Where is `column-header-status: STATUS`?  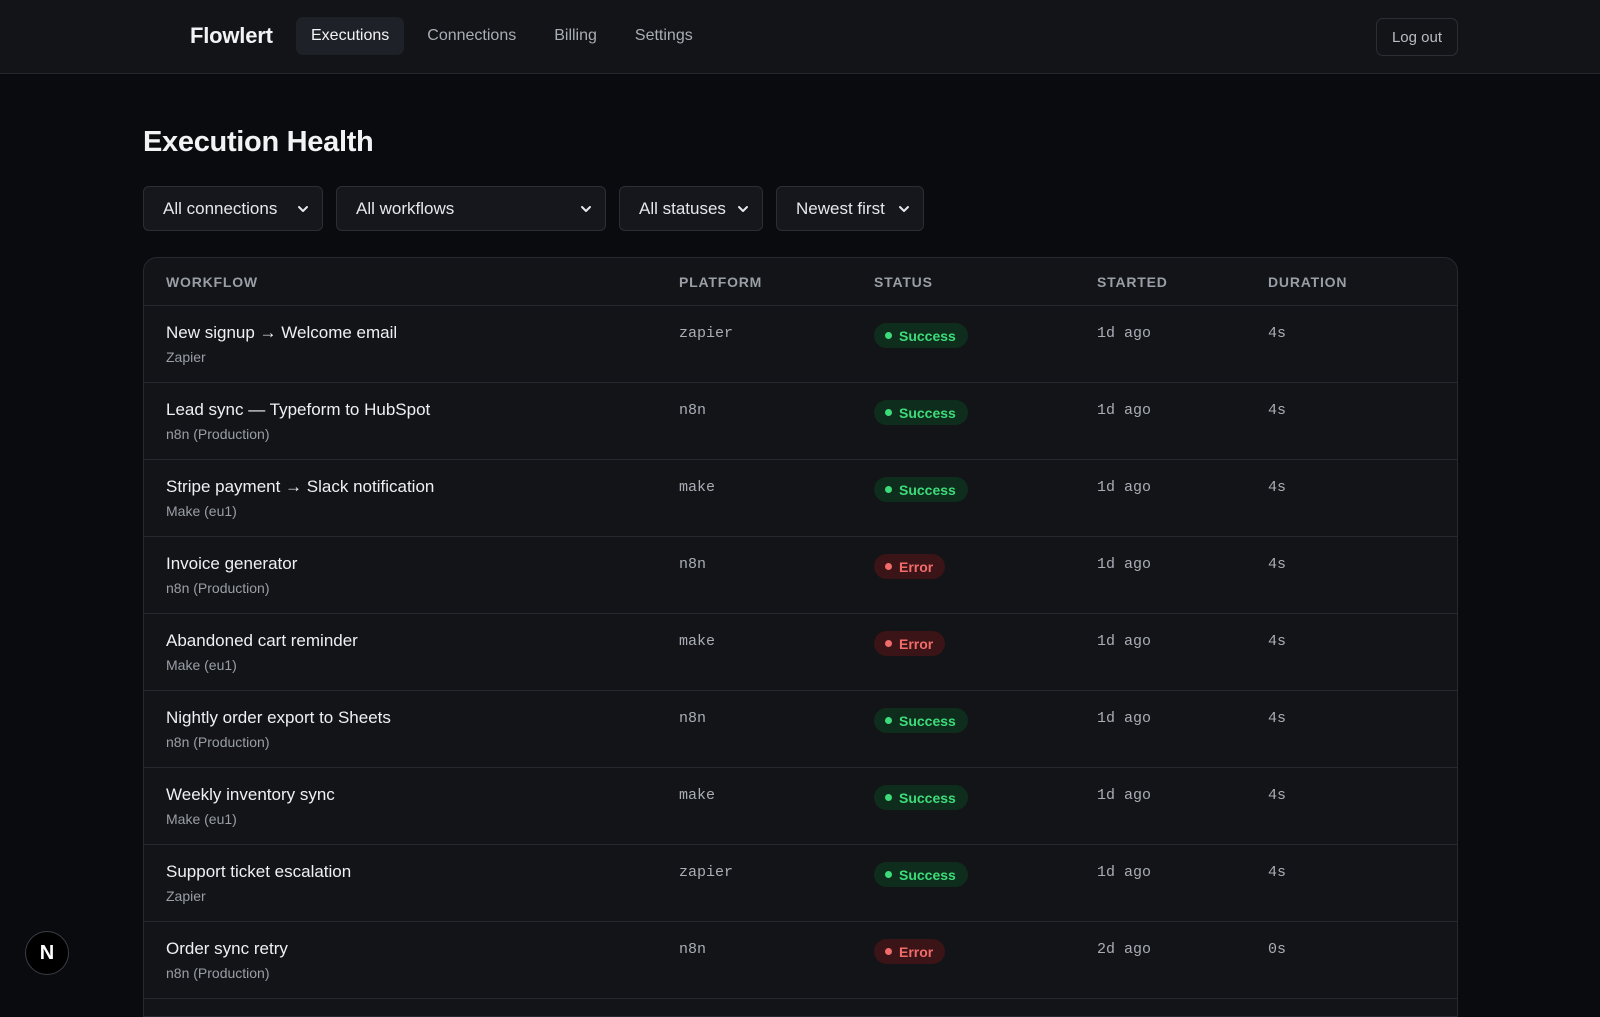 column-header-status: STATUS is located at coordinates (903, 281).